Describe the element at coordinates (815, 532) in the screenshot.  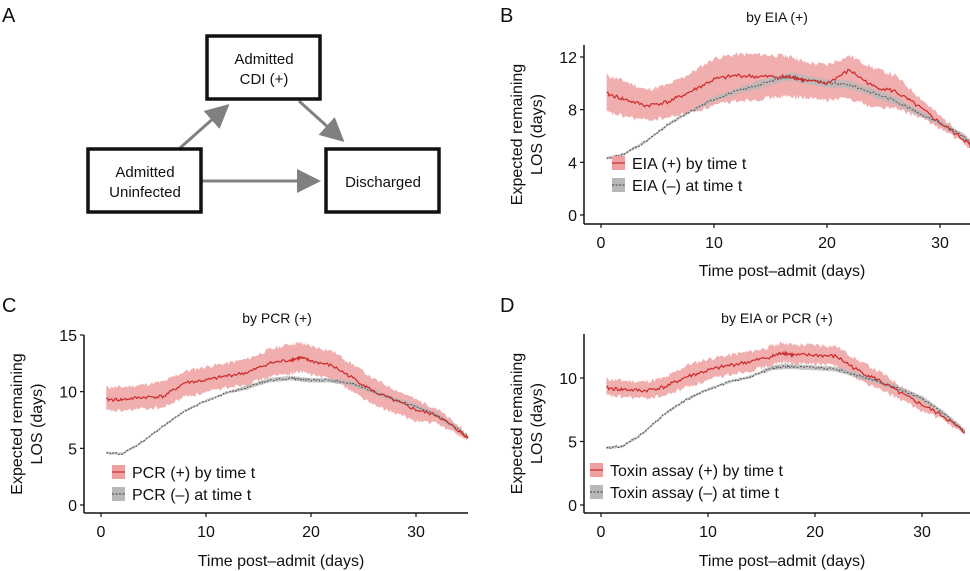
I see `panel-d-x-tick-label: 20` at that location.